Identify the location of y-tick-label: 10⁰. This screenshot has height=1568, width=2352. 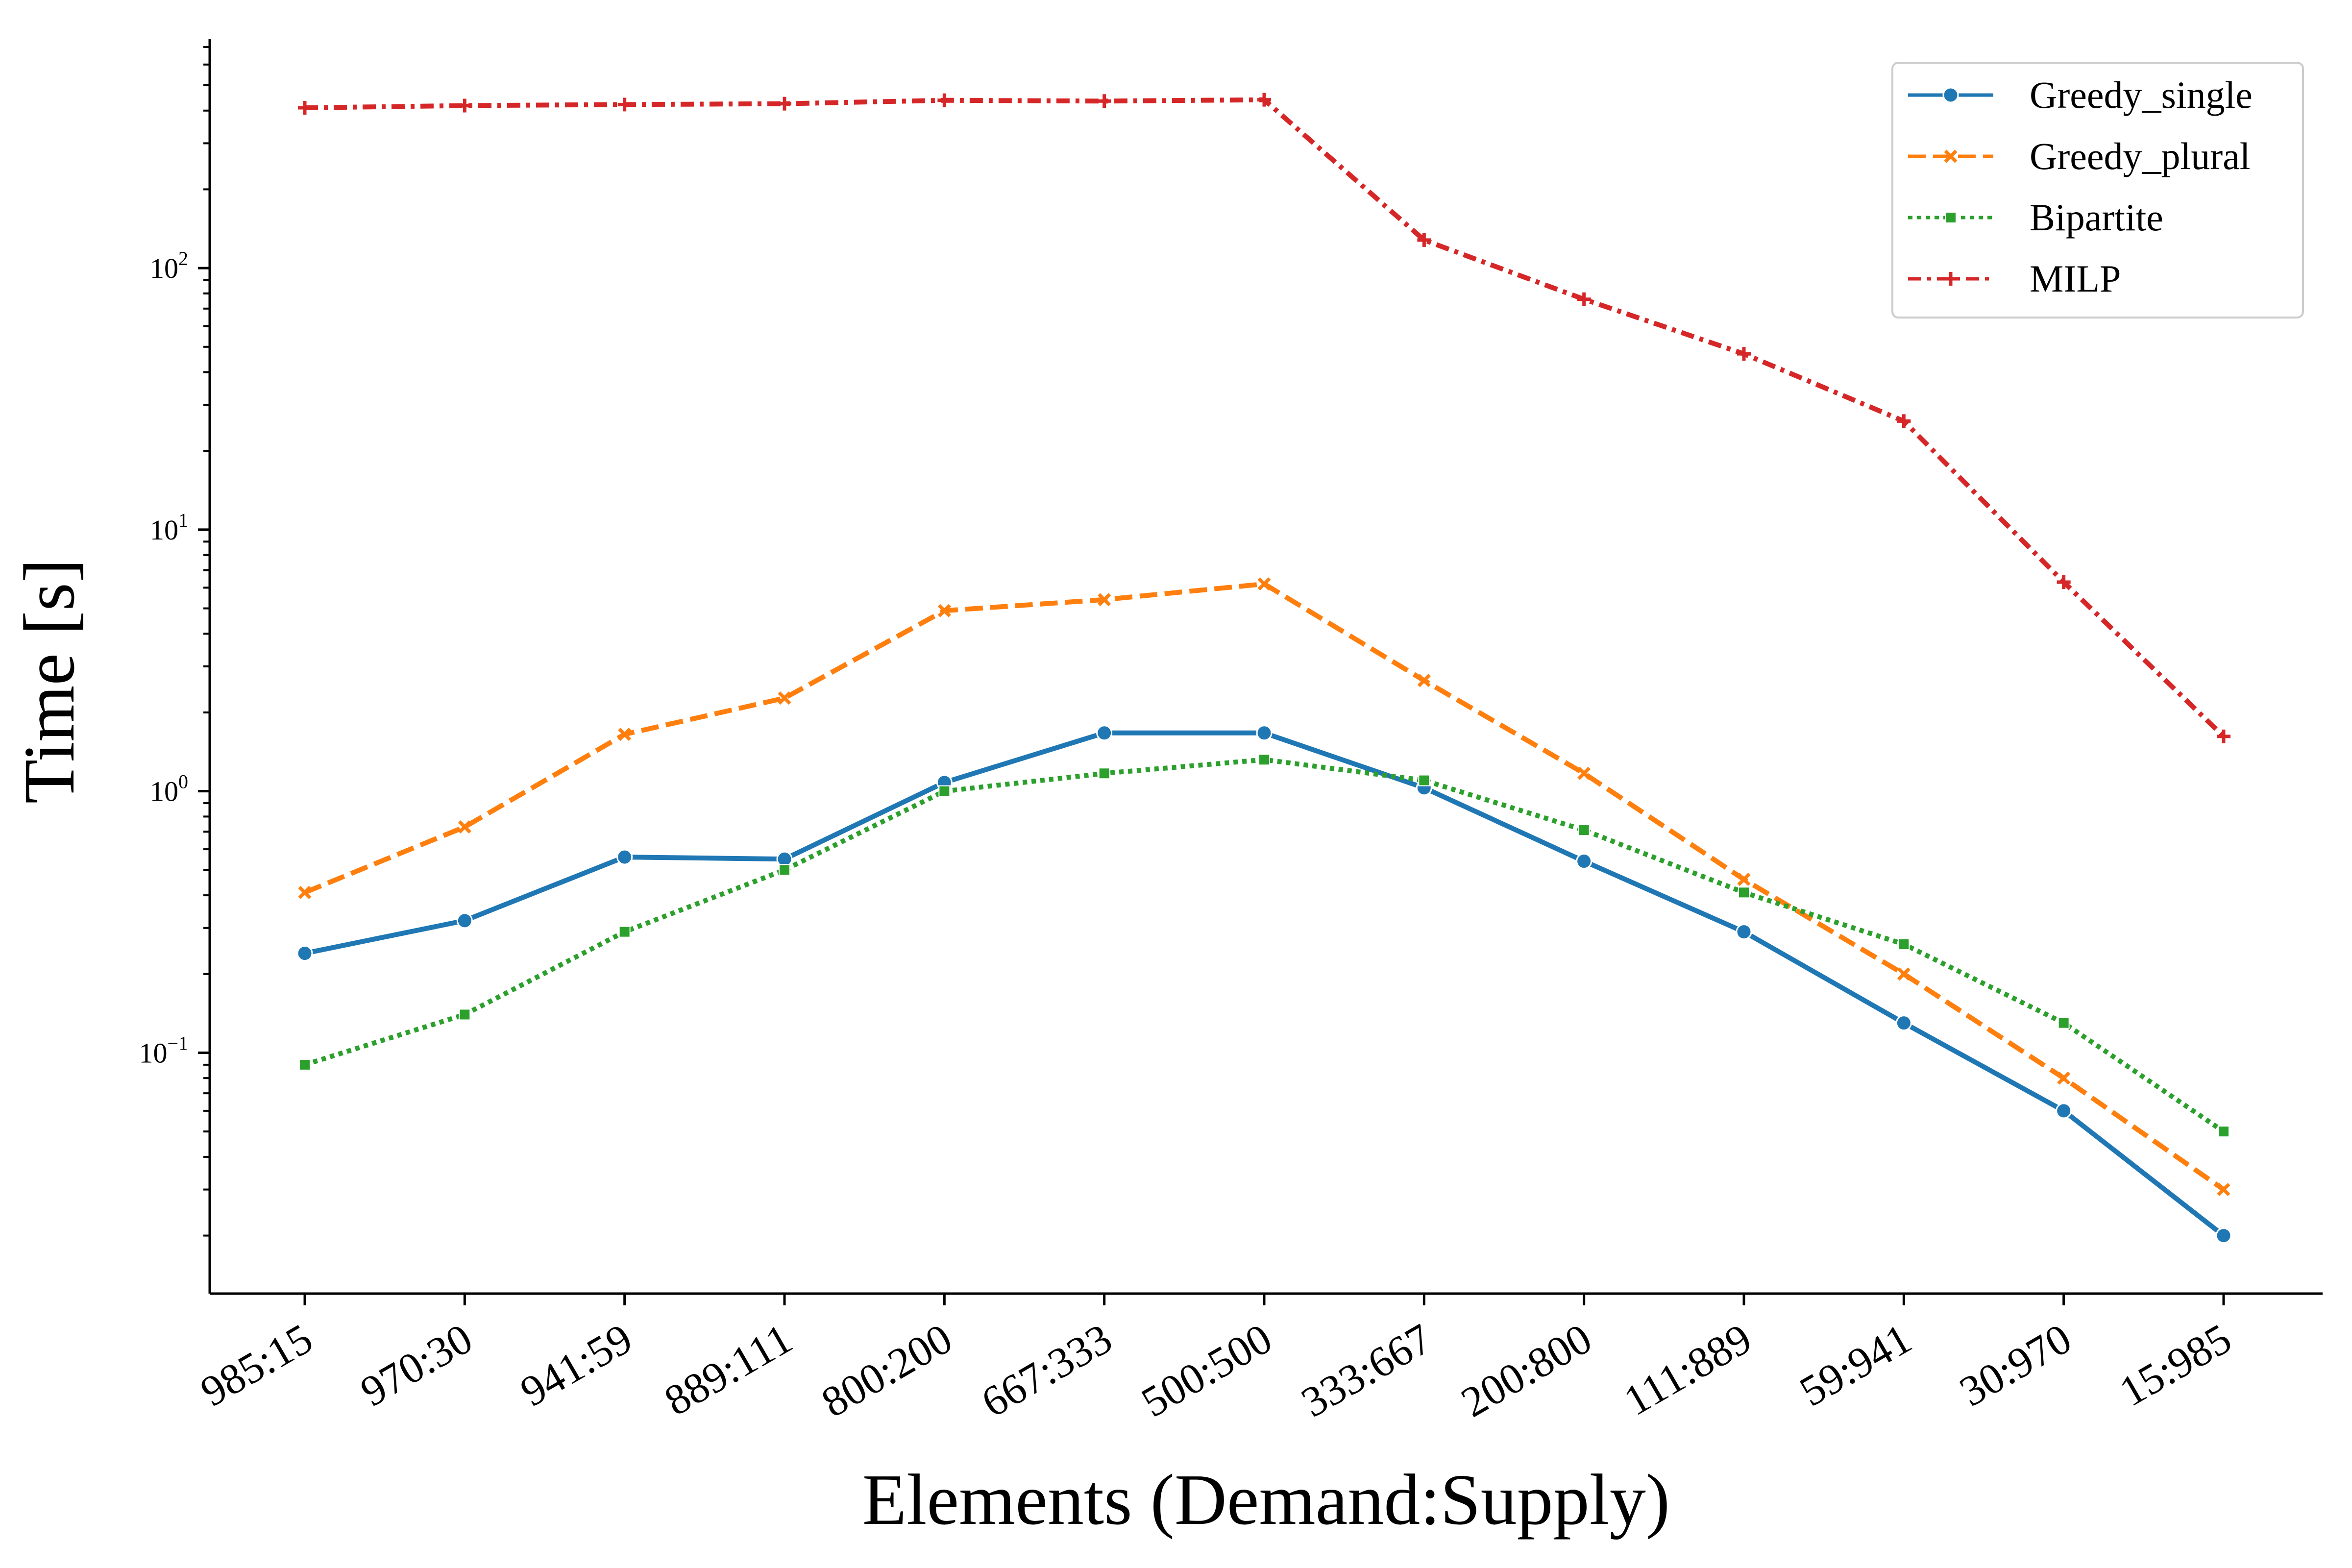
(169, 789).